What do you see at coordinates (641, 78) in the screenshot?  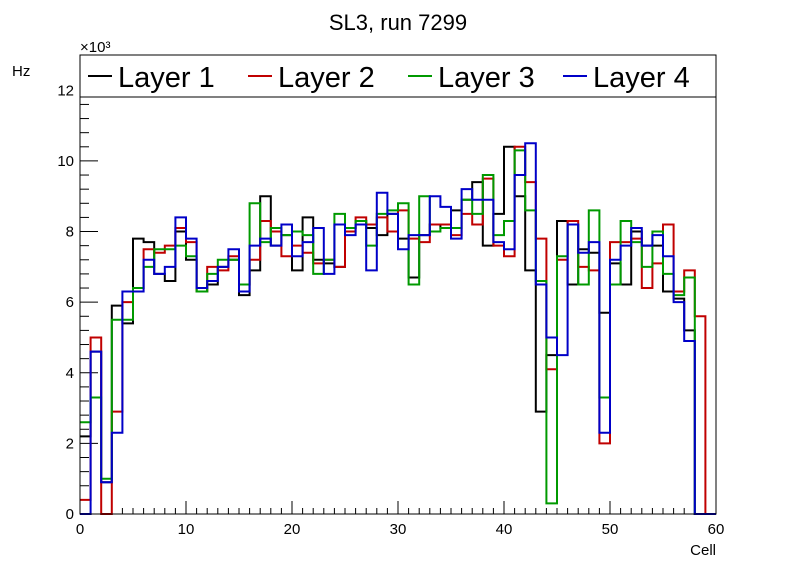 I see `legend-label-layer-4: Layer 4` at bounding box center [641, 78].